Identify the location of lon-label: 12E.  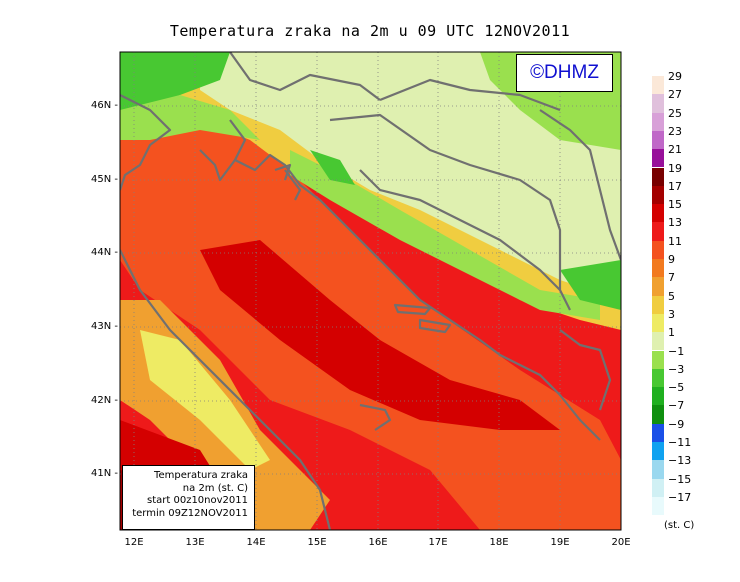
(134, 542).